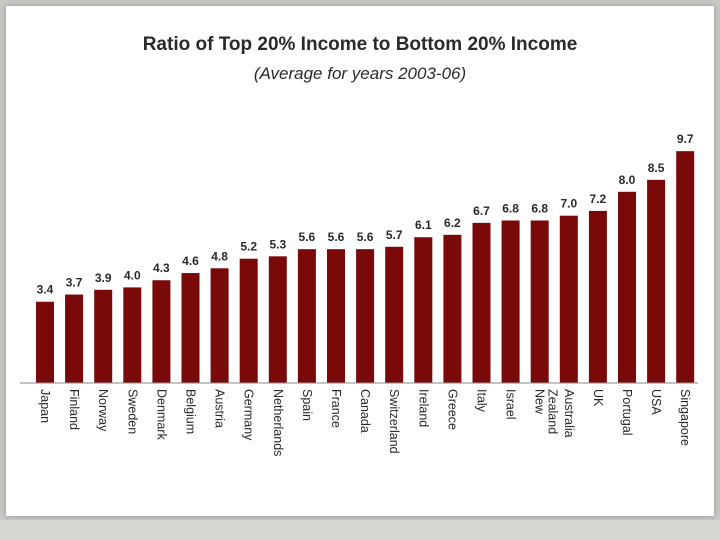 This screenshot has width=720, height=540. I want to click on bar-usa, so click(656, 281).